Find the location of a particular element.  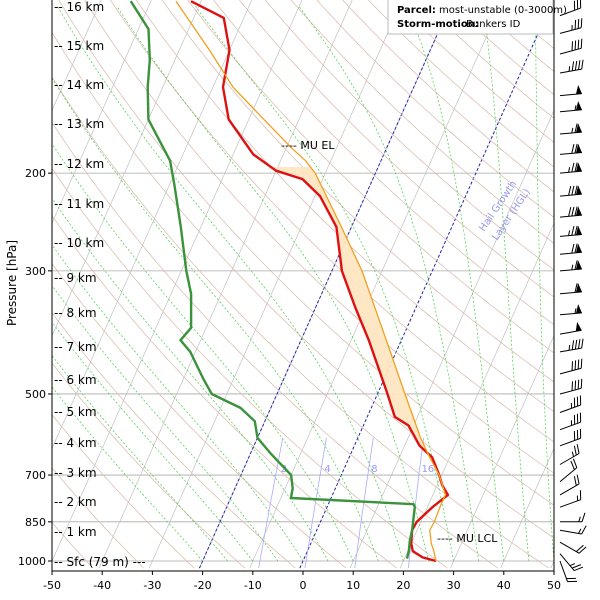

x-tick-label: 40 is located at coordinates (504, 585).